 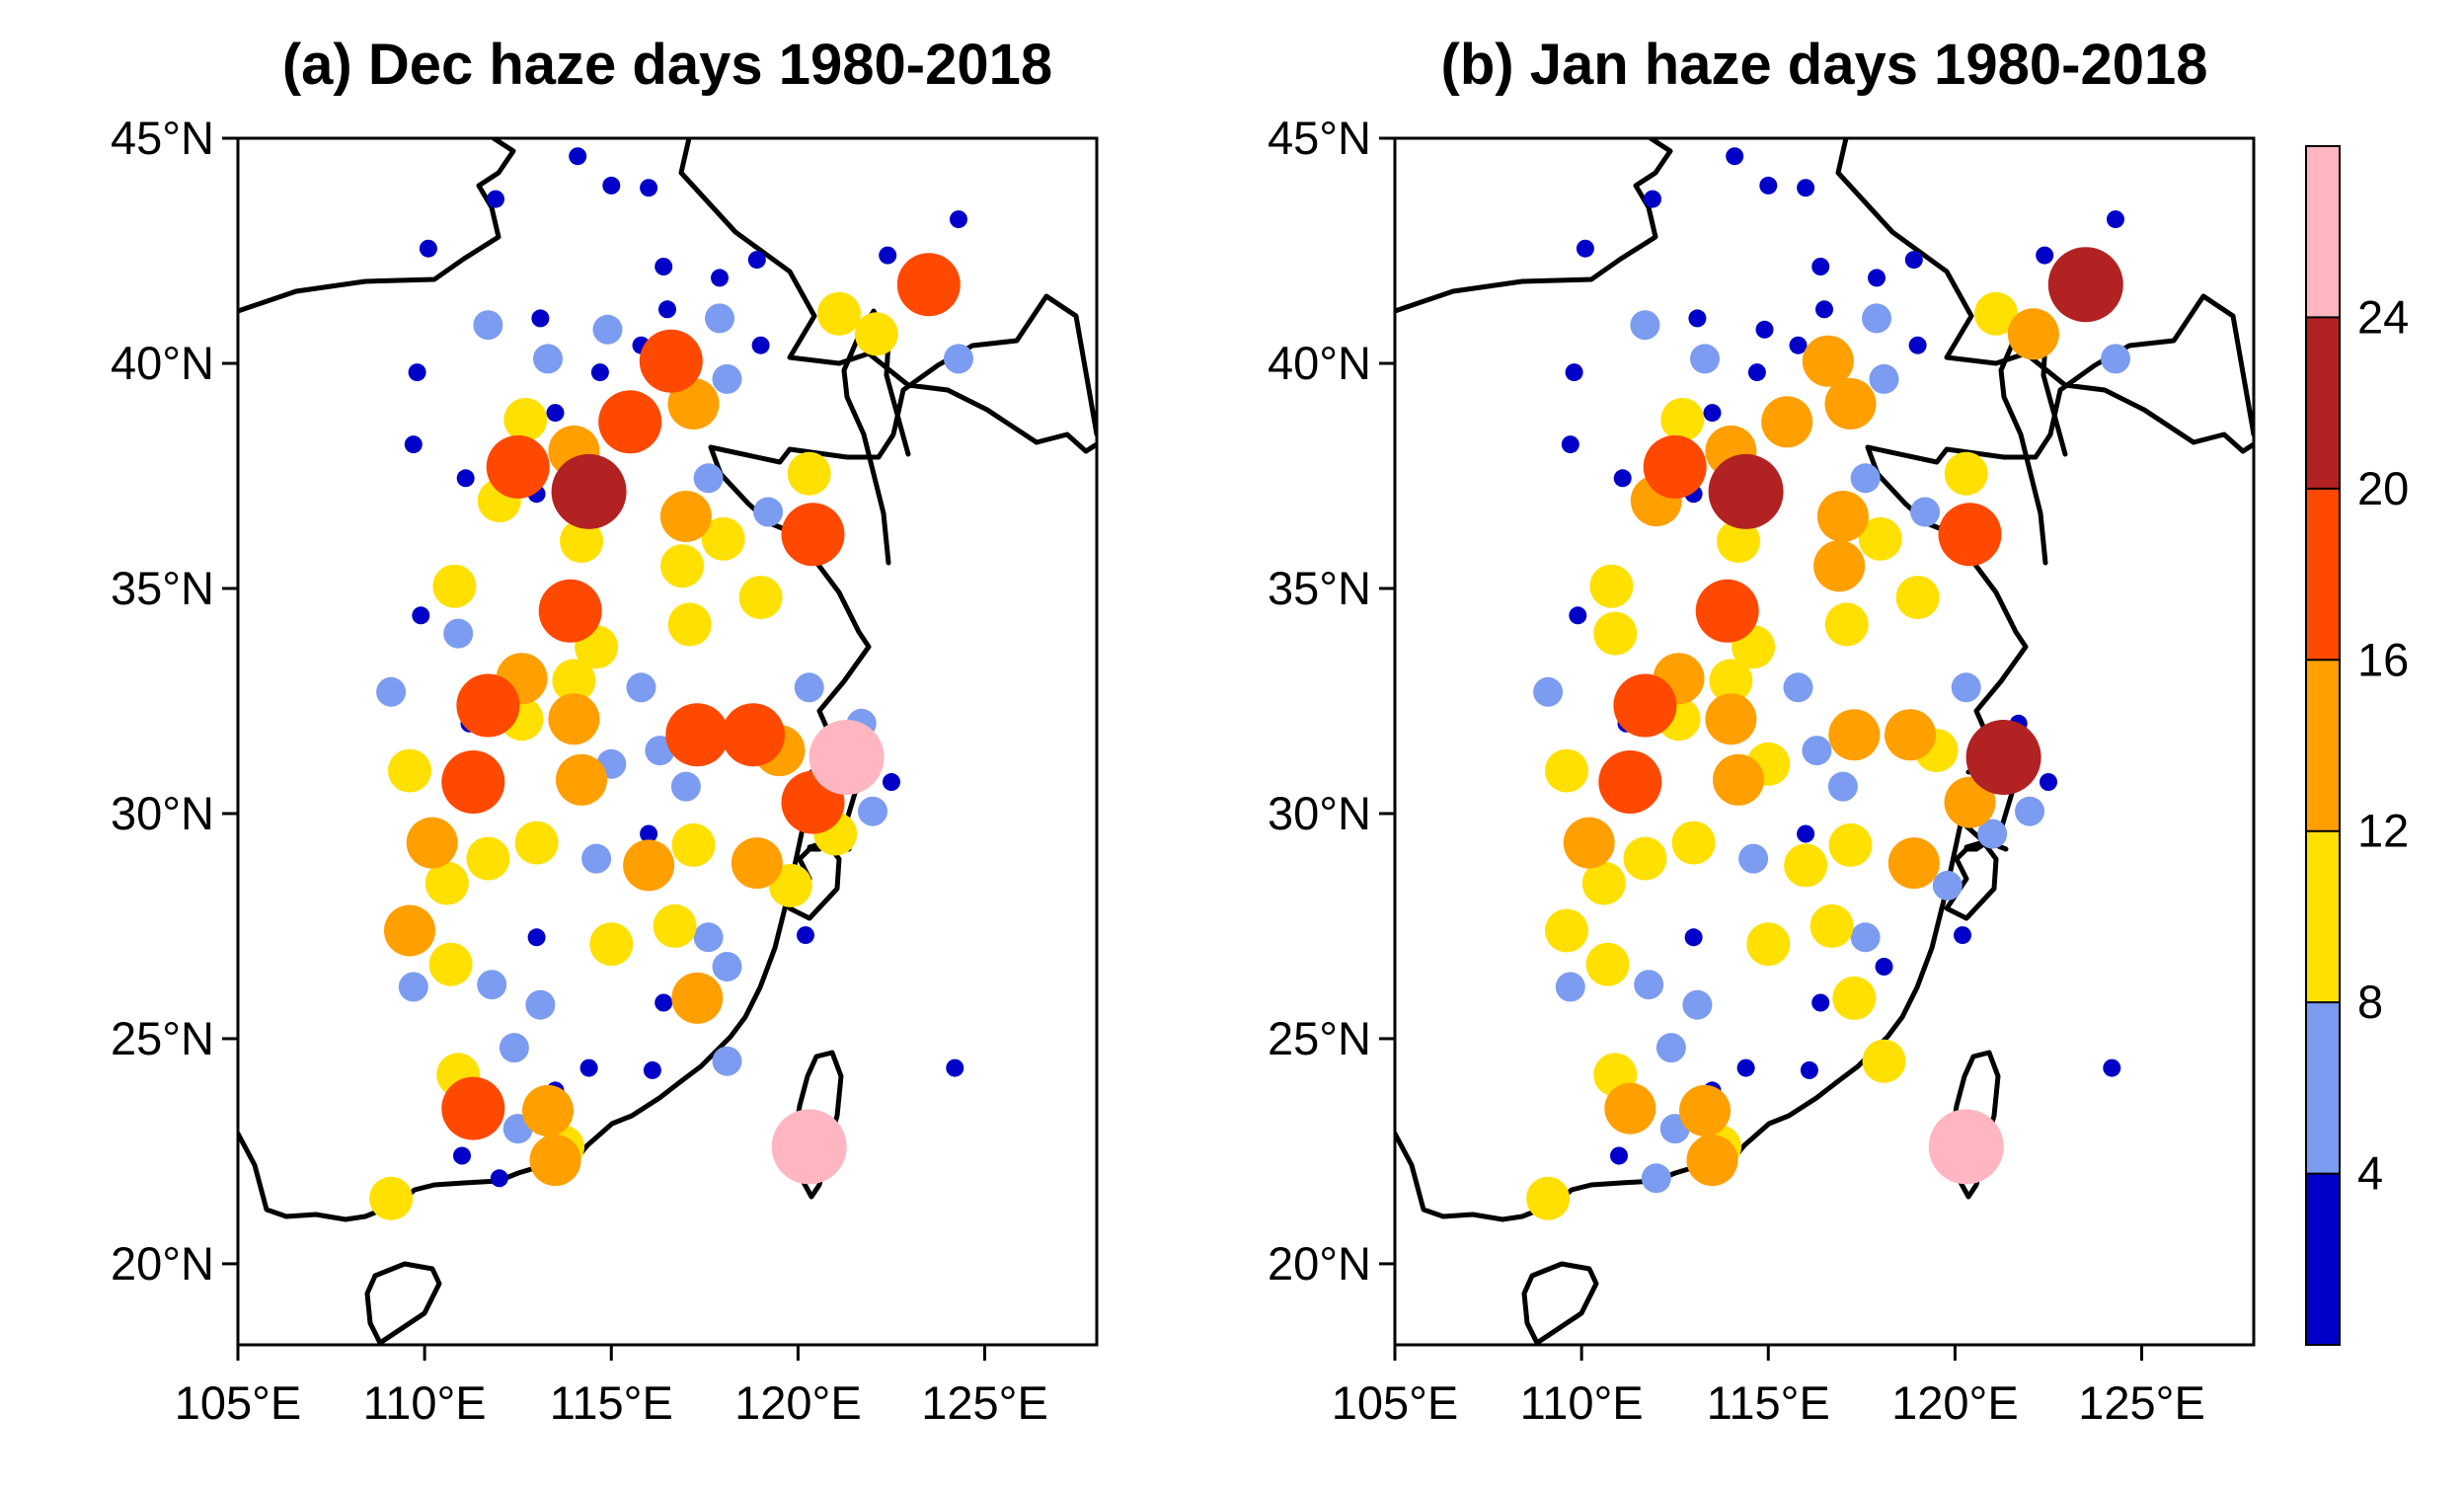 What do you see at coordinates (162, 588) in the screenshot?
I see `y-tick-label: 35°N` at bounding box center [162, 588].